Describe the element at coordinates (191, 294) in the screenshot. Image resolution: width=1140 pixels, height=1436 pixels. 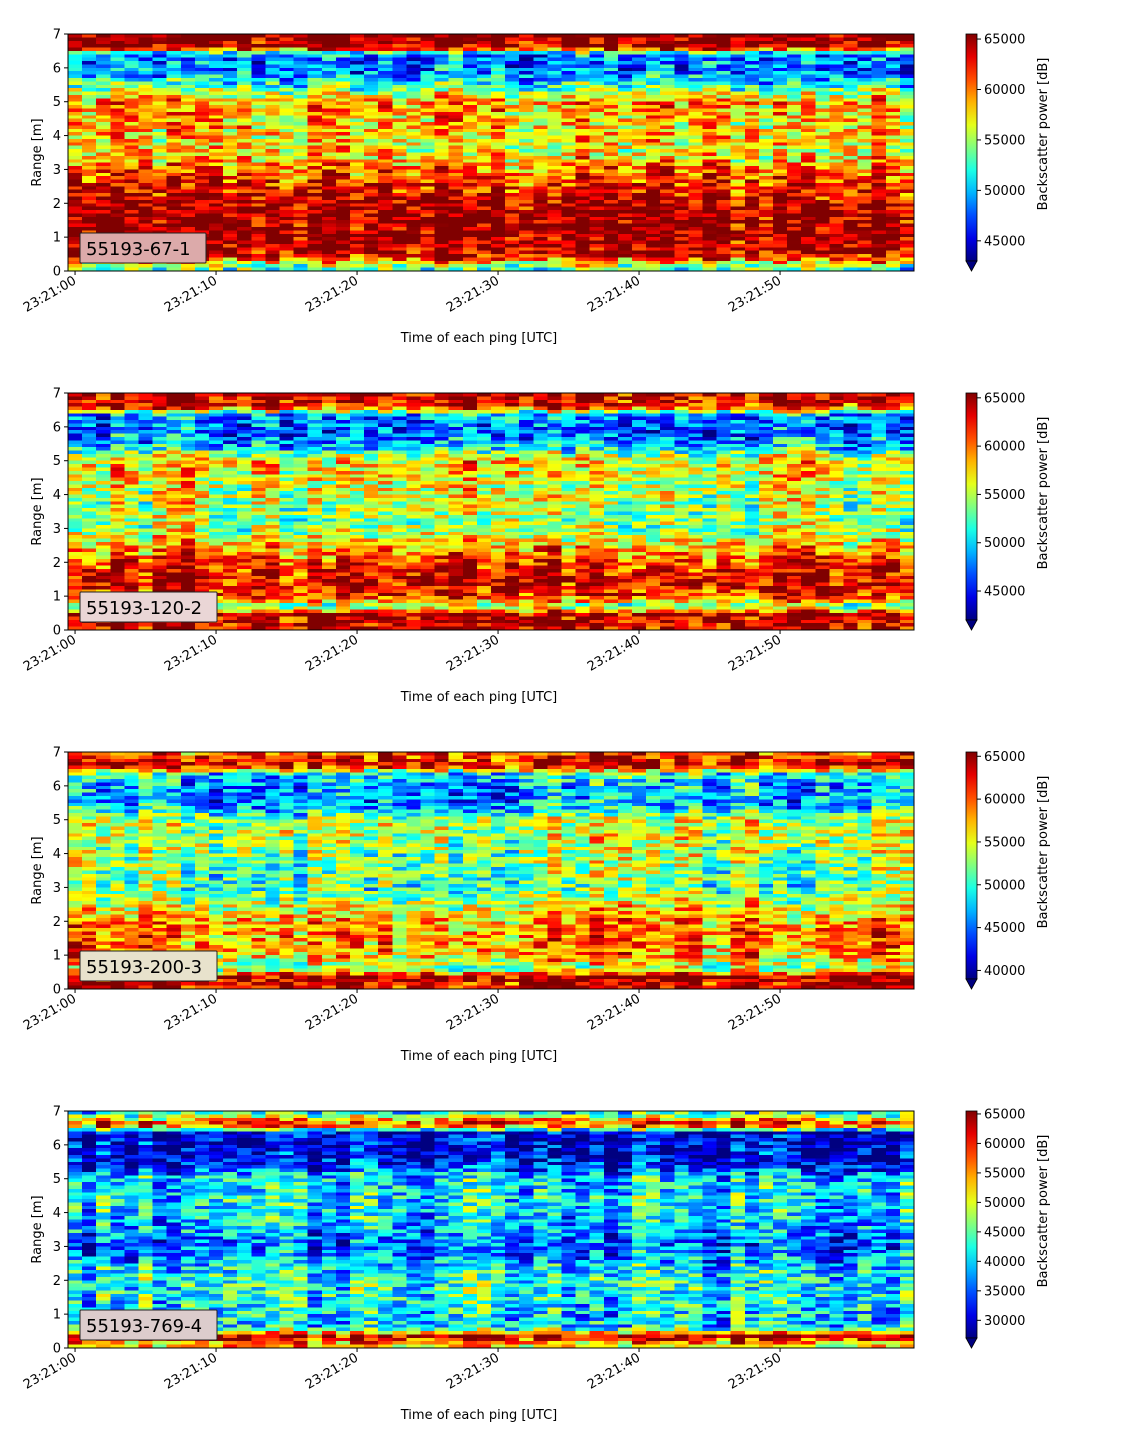
I see `x-tick-label: 23:21:10` at that location.